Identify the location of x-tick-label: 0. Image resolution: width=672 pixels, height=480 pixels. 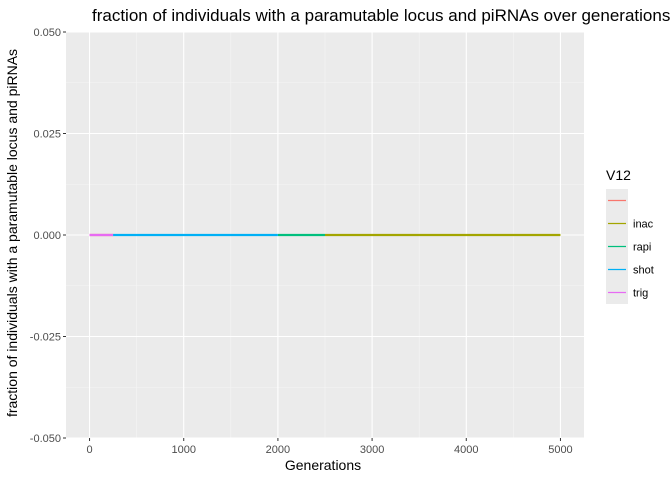
(89, 450).